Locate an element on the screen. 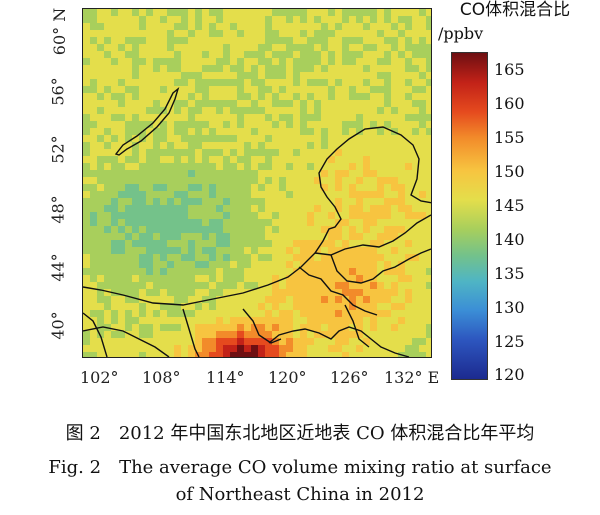  lon-tick-132: 132° E is located at coordinates (412, 377).